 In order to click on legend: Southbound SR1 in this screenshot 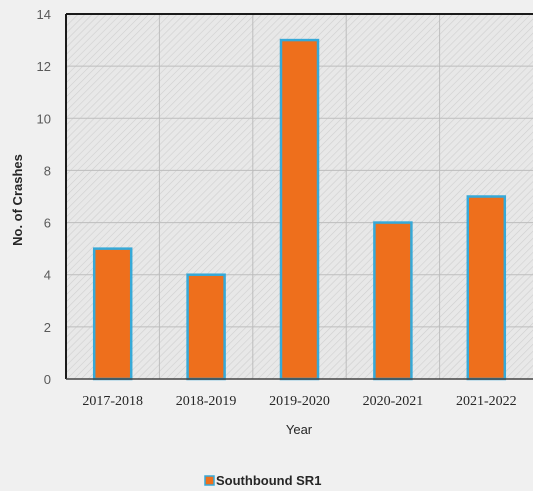, I will do `click(262, 480)`.